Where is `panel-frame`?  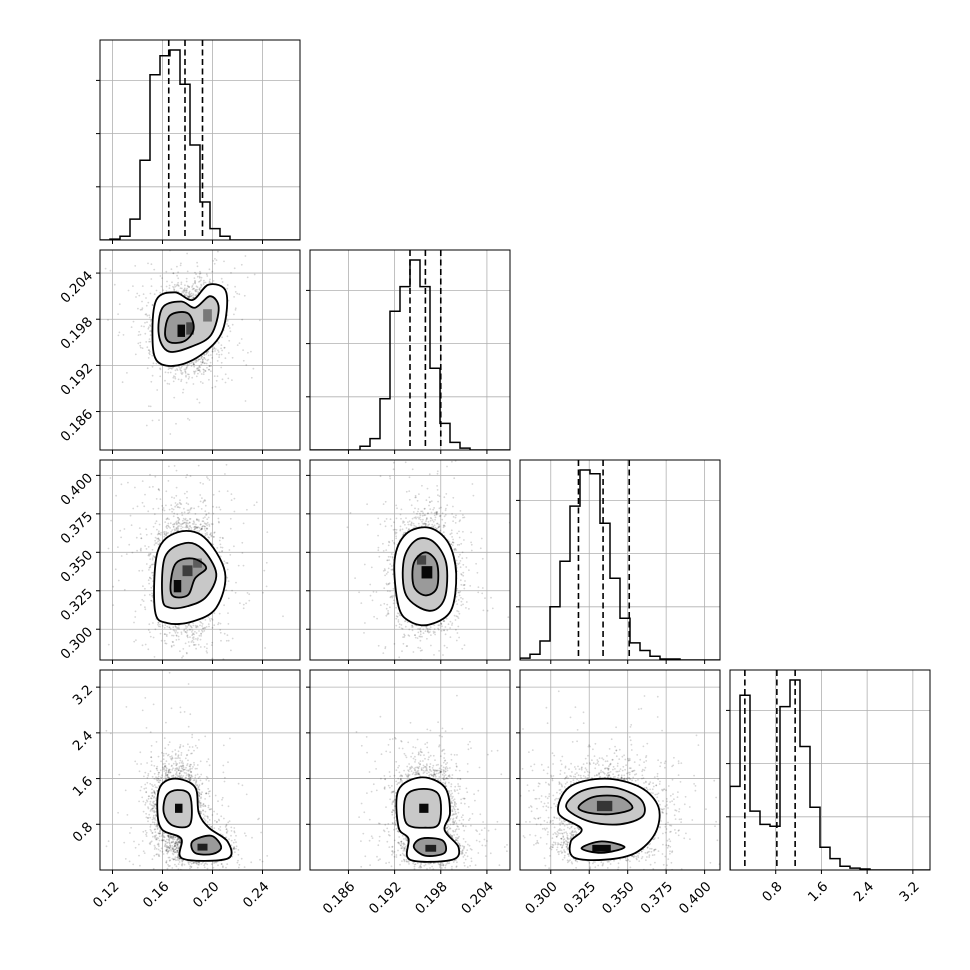
panel-frame is located at coordinates (410, 350).